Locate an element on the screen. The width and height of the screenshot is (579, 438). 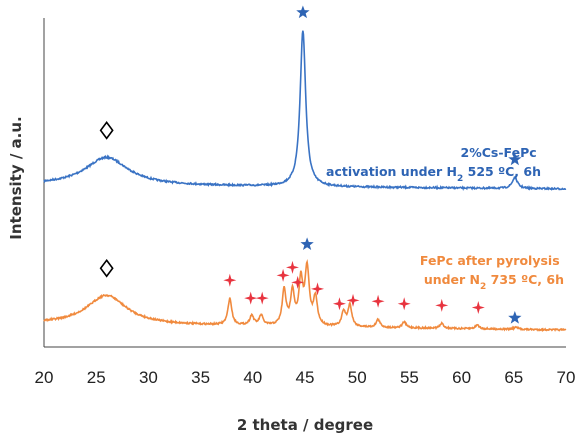
x-tick-label-55: 55 is located at coordinates (409, 377).